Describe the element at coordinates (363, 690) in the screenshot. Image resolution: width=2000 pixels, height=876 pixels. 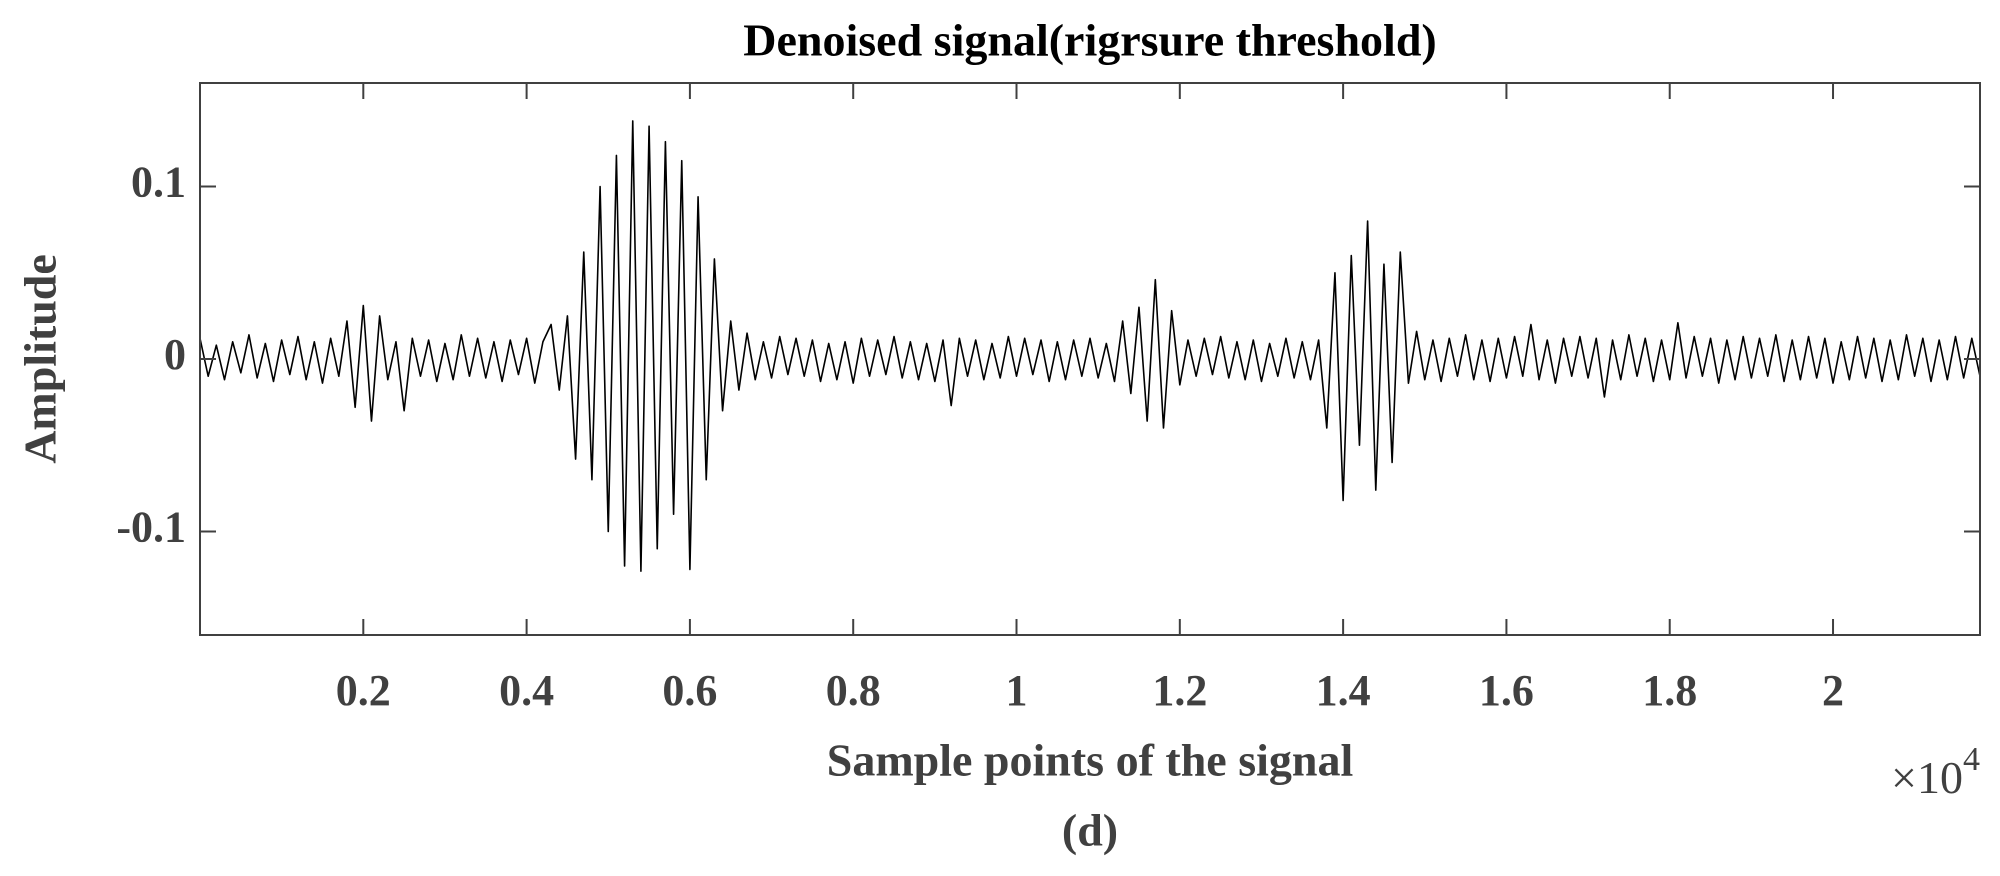
I see `x-tick-label: 0.2` at that location.